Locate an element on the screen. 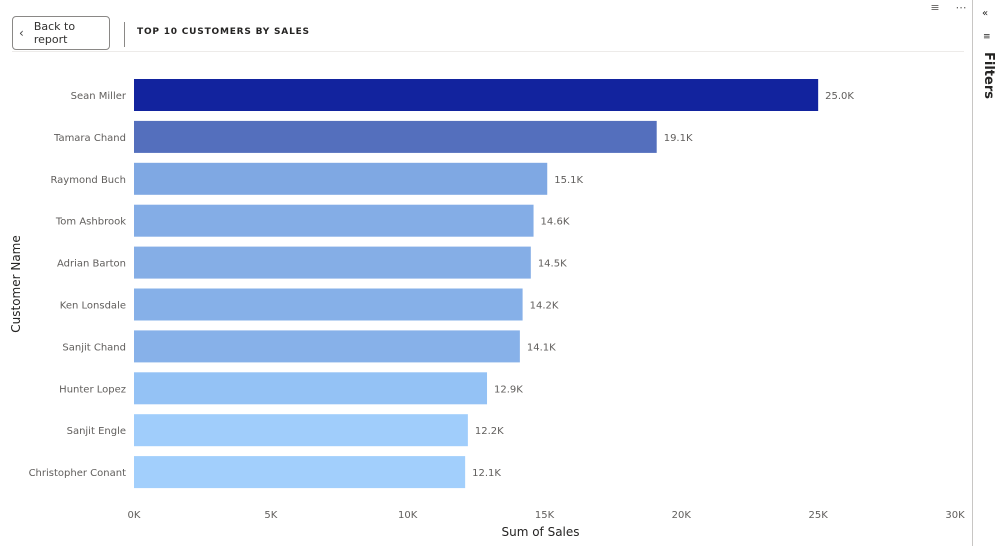 The height and width of the screenshot is (546, 1000). data-label: 14.6K is located at coordinates (555, 222).